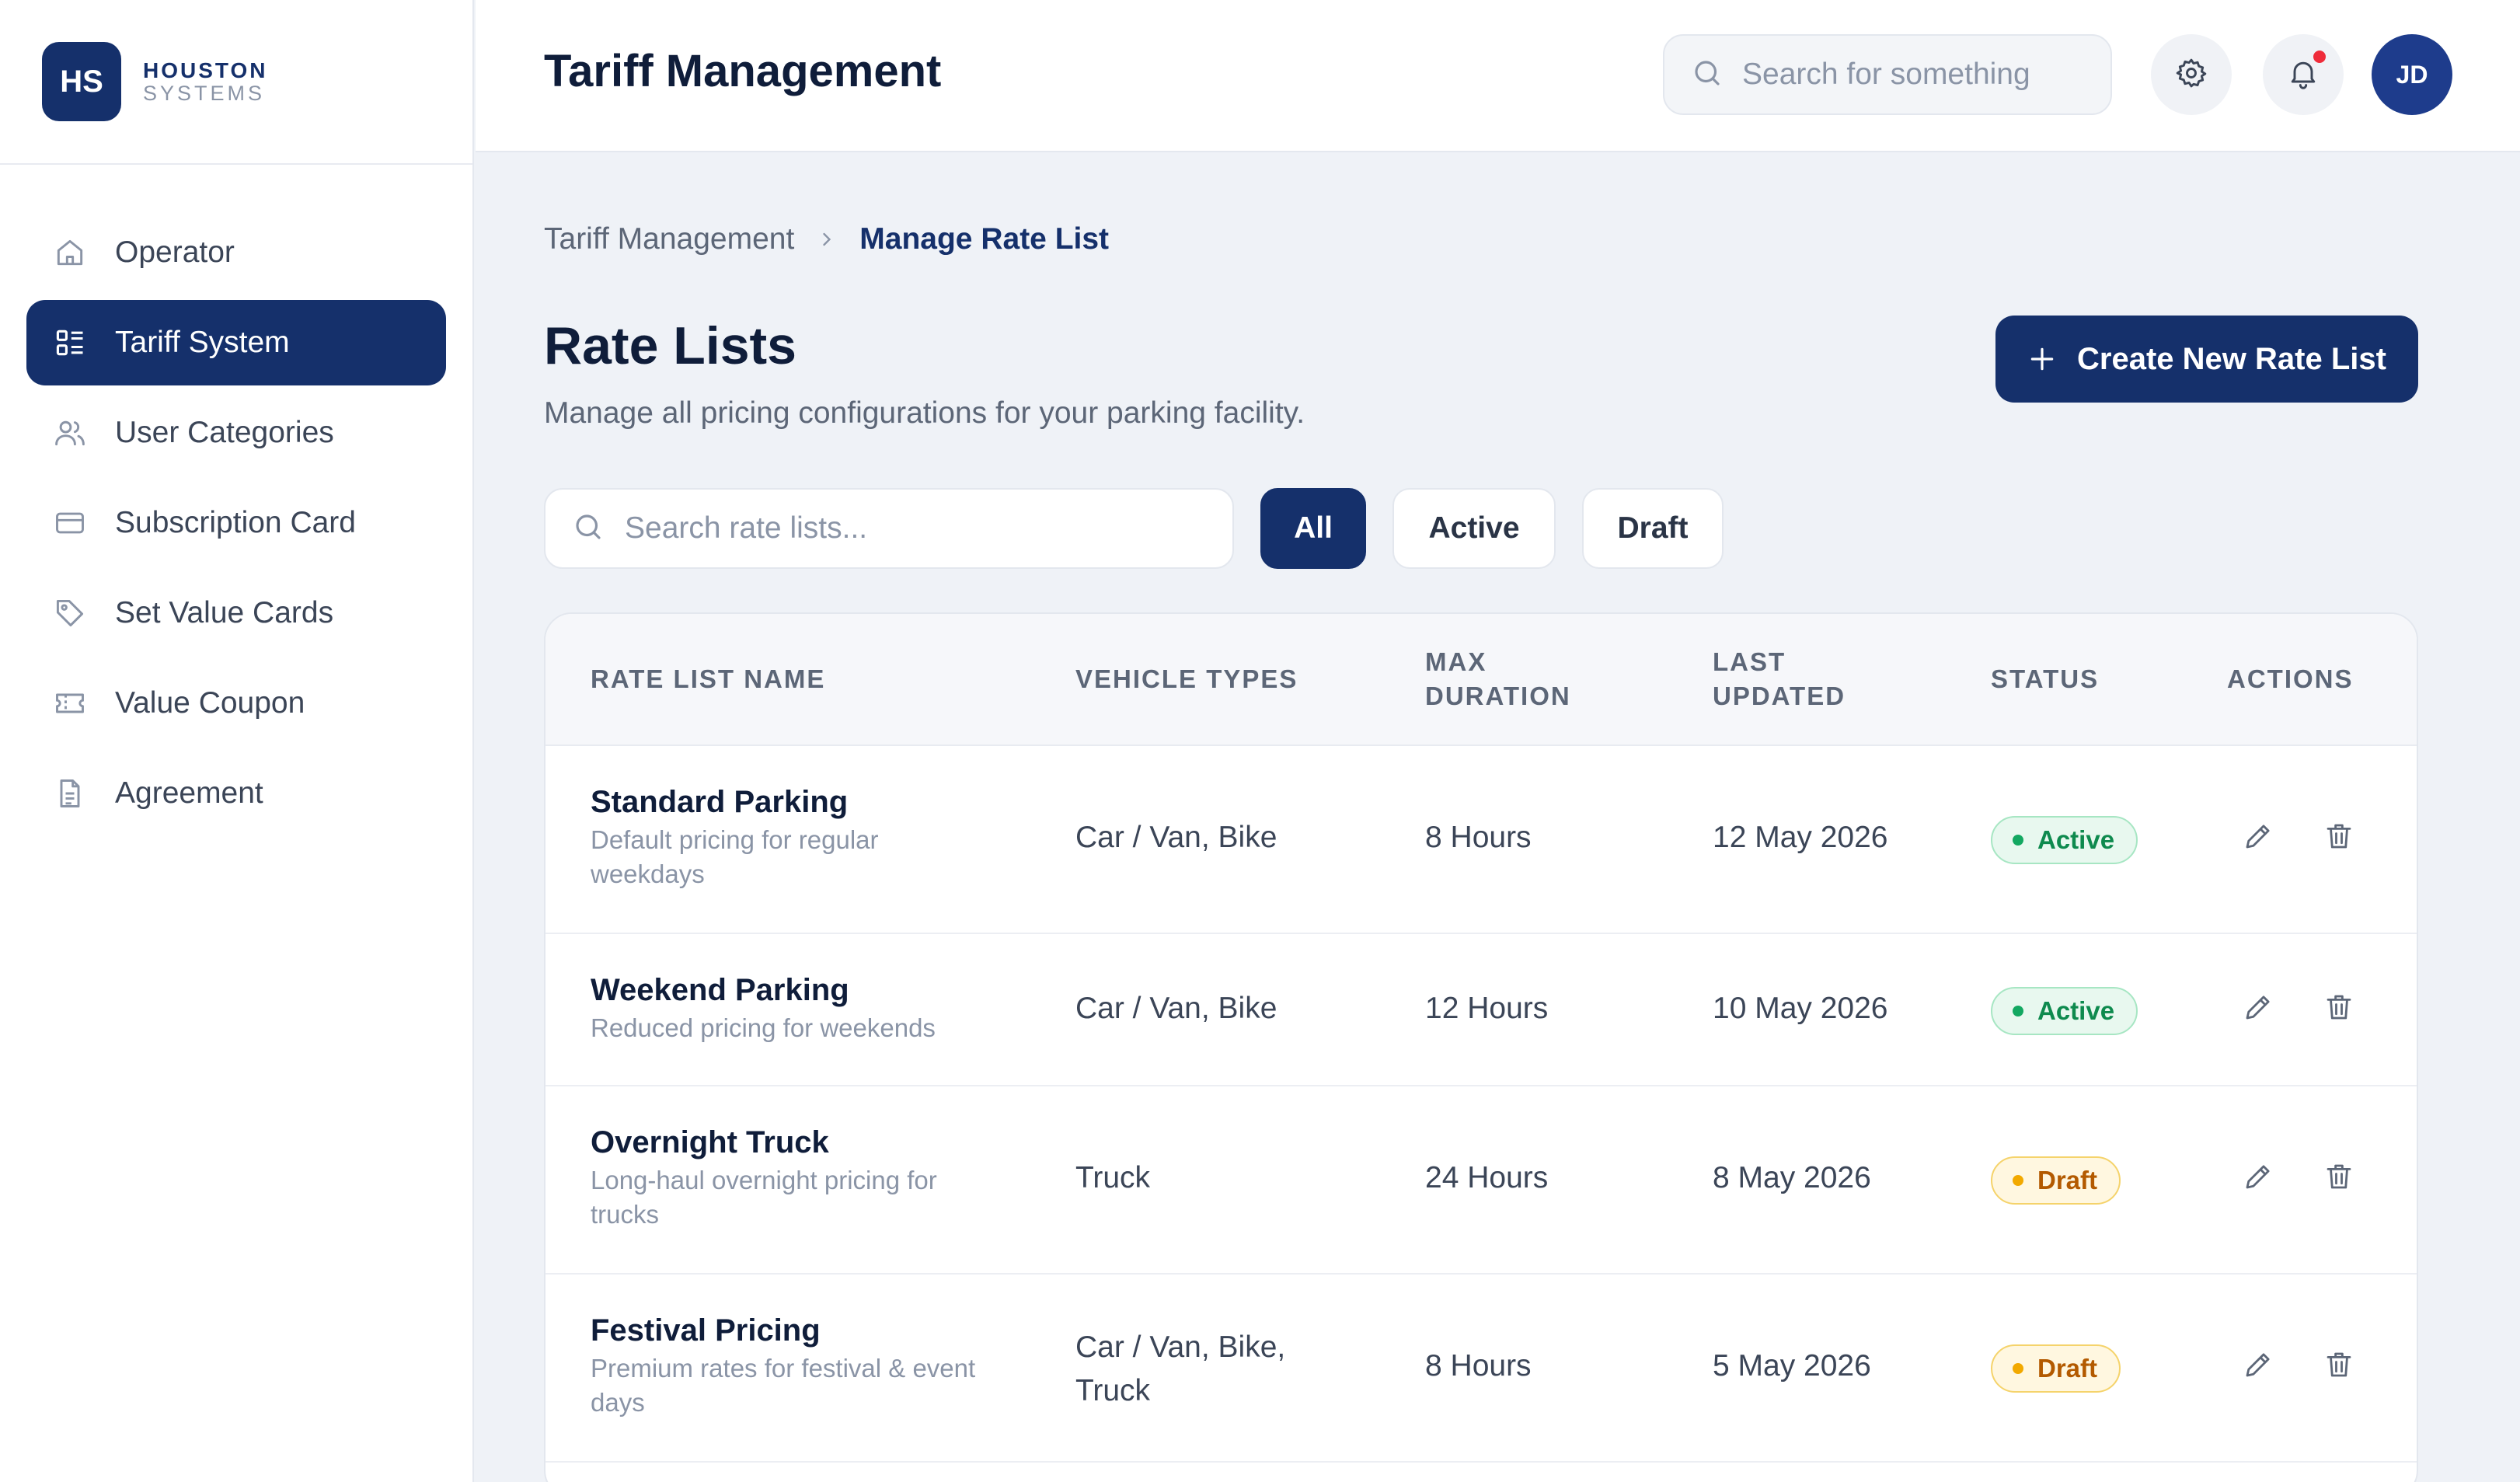  I want to click on sidebar-item-label: User Categories, so click(224, 433).